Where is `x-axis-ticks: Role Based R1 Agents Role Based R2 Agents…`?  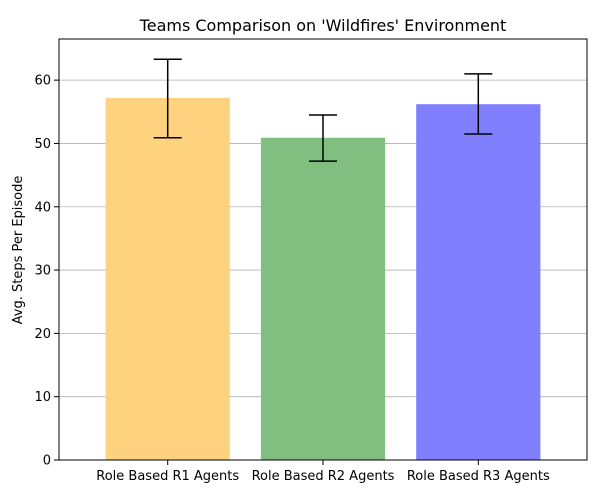 x-axis-ticks: Role Based R1 Agents Role Based R2 Agents… is located at coordinates (323, 472).